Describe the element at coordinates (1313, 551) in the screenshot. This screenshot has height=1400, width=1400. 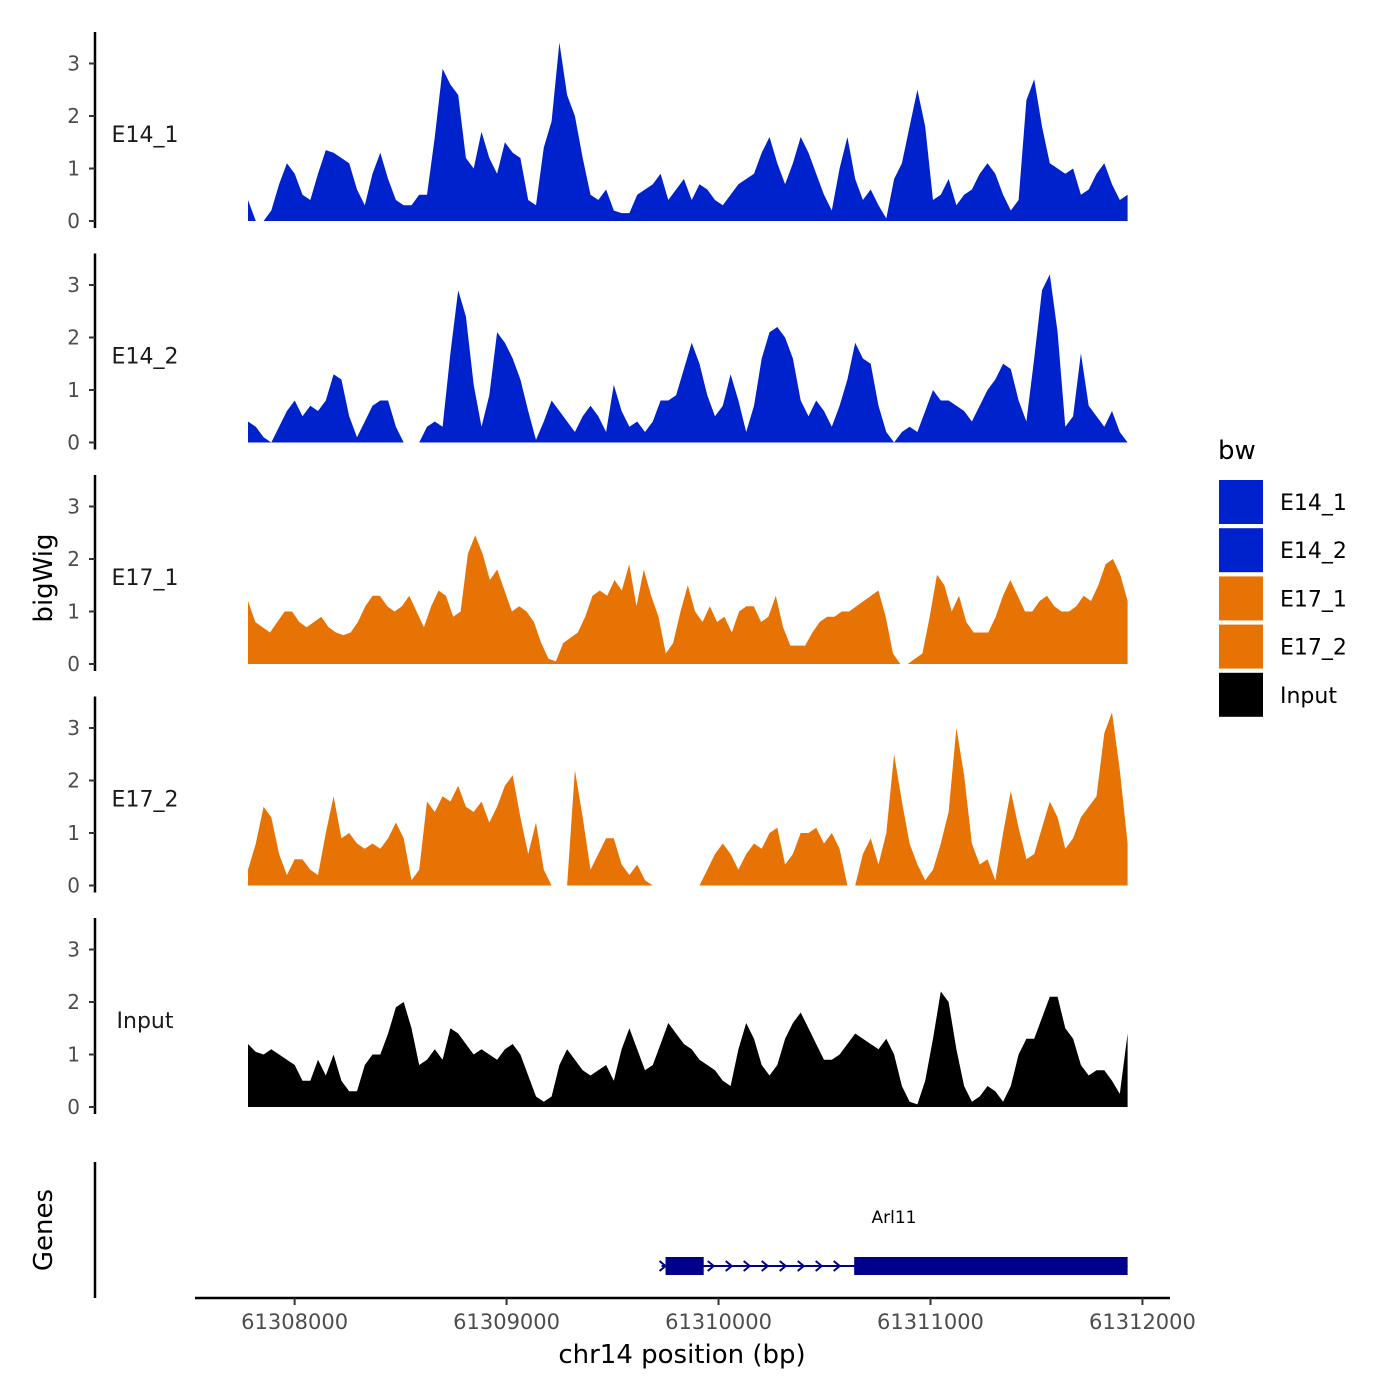
I see `legend-label: E14_2` at that location.